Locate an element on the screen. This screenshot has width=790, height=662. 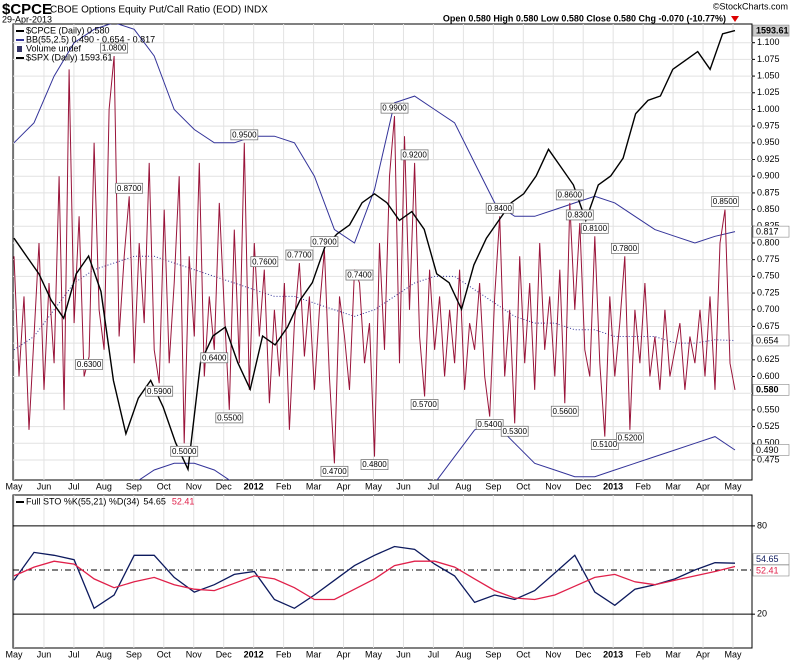
date: 29-Apr-2013 is located at coordinates (27, 19).